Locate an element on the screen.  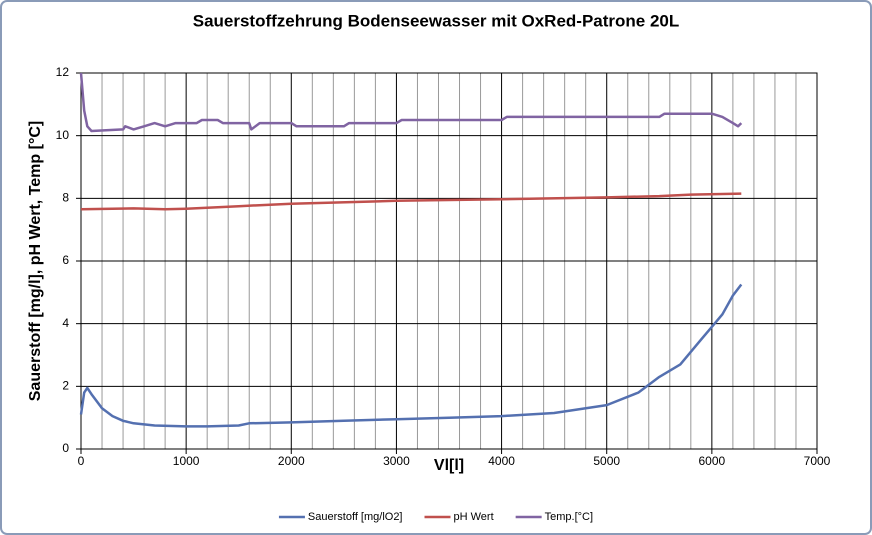
y-axis-title: Sauerstoff [mg/l], pH Wert, Temp [°C] is located at coordinates (35, 261).